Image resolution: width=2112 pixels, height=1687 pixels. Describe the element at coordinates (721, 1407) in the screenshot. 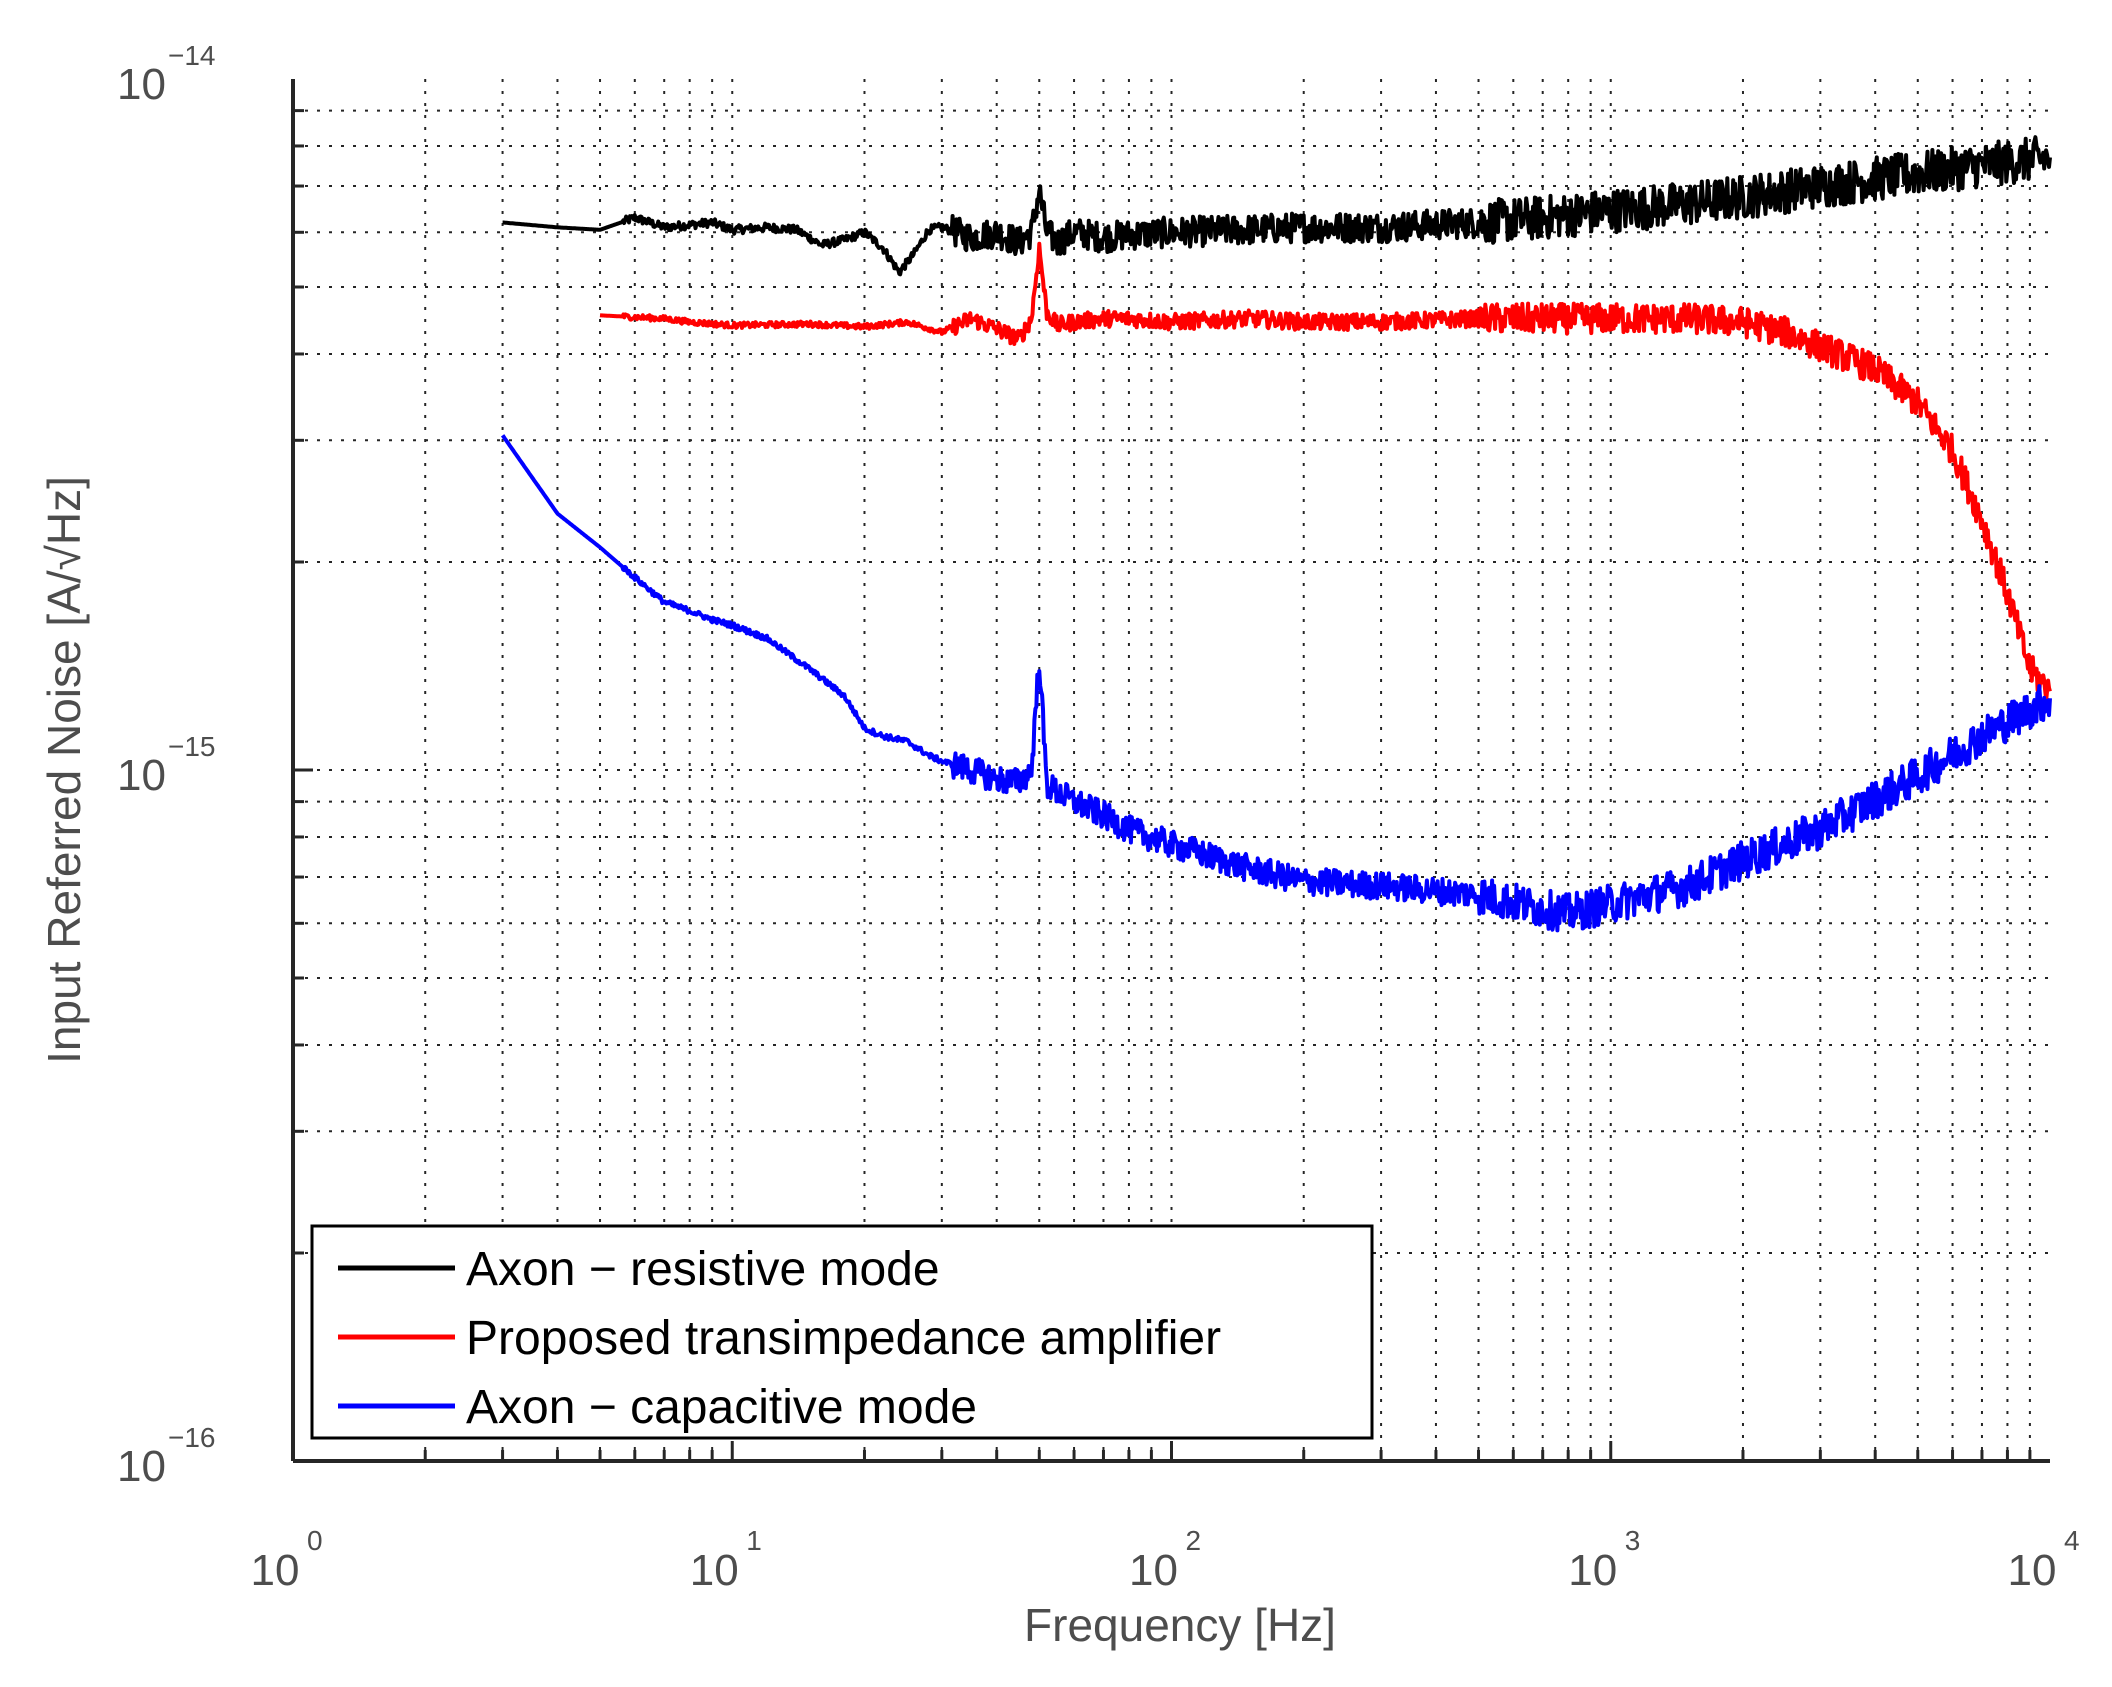

I see `legend-label-capacitive: Axon − capacitive mode` at that location.